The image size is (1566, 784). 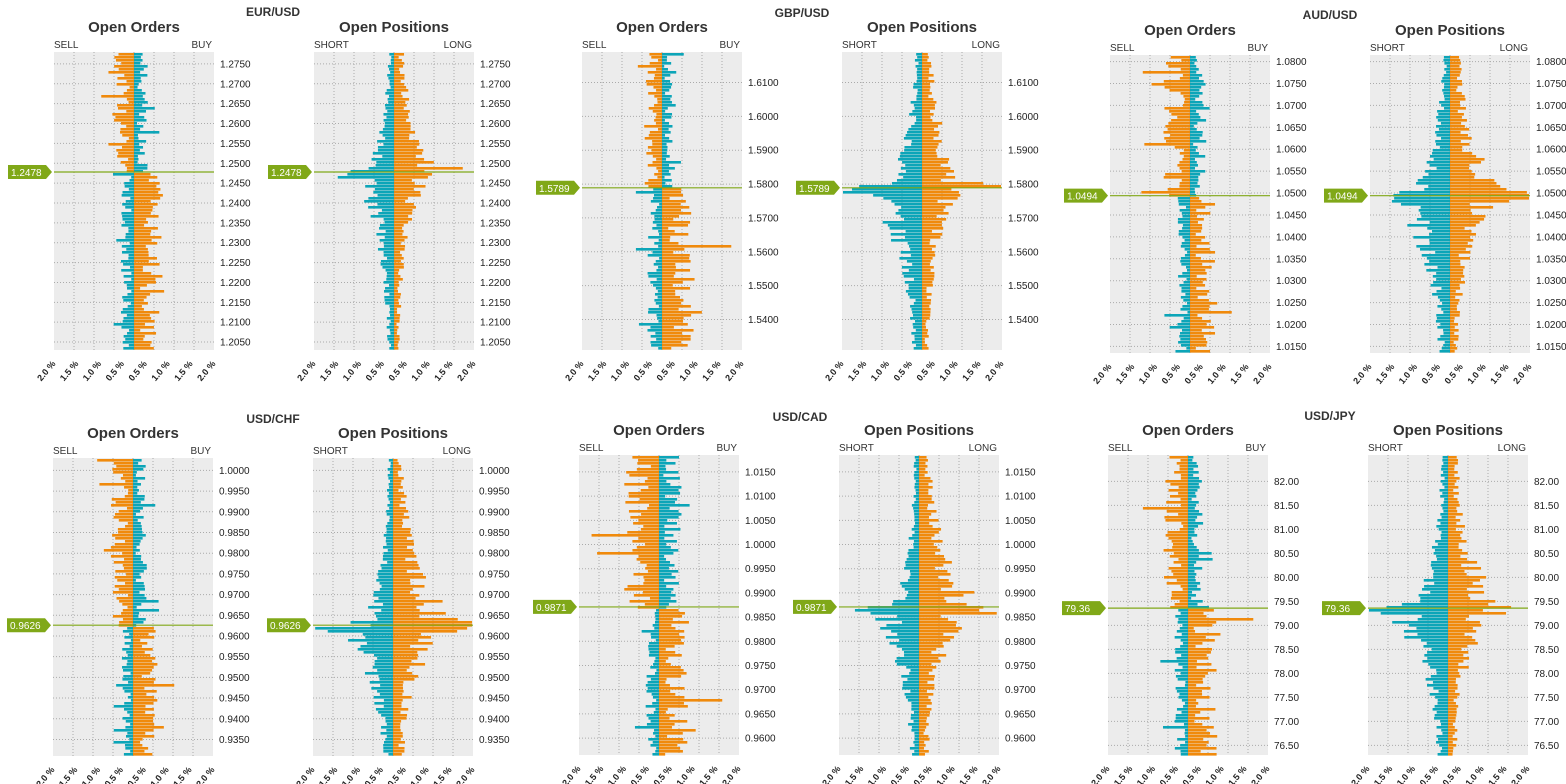 What do you see at coordinates (330, 451) in the screenshot?
I see `left-side-label: SHORT` at bounding box center [330, 451].